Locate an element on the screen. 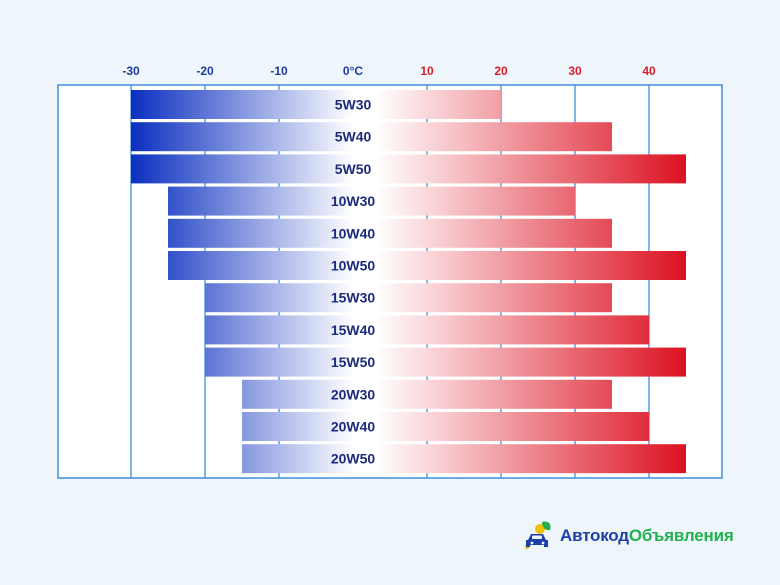  bar-10w40 is located at coordinates (390, 233).